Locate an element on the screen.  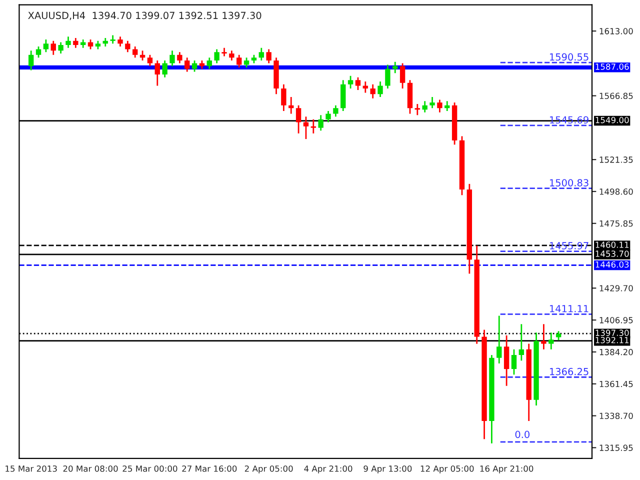
ref-line-label: 1500.83 is located at coordinates (569, 182).